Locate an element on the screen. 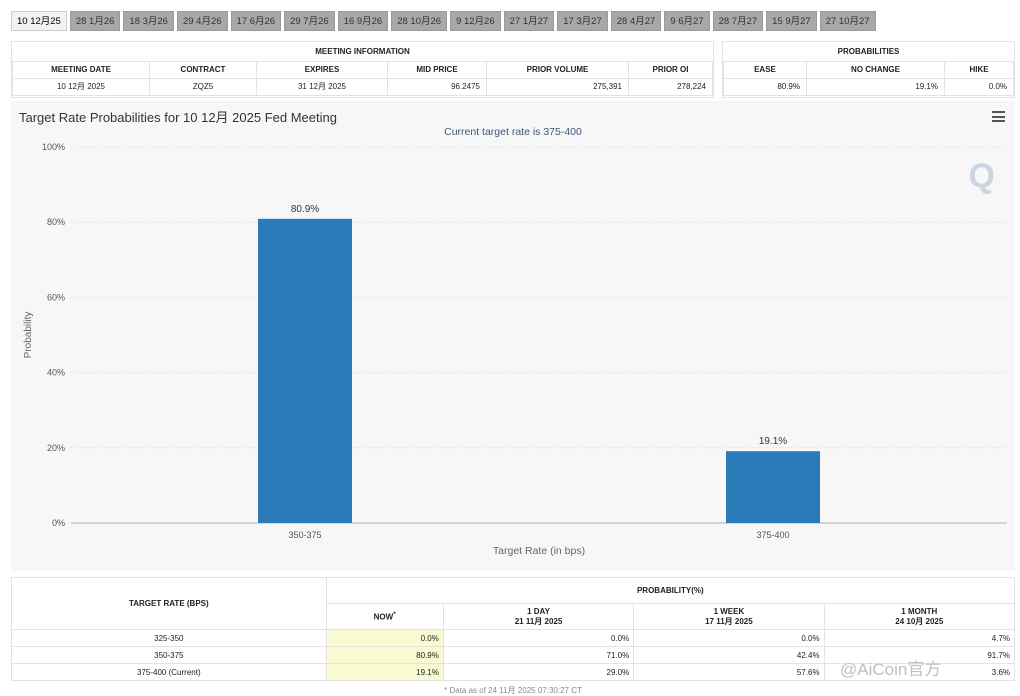  header-prior-volume: PRIOR VOLUME is located at coordinates (557, 69).